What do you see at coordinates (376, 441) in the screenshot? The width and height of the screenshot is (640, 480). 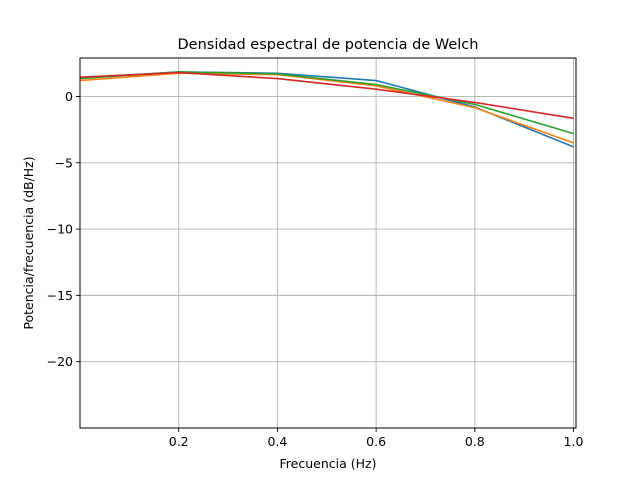 I see `x-tick-label: 0.6` at bounding box center [376, 441].